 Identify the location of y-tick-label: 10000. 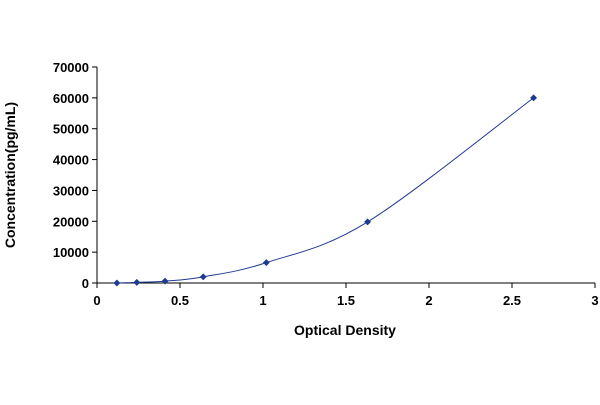
(71, 252).